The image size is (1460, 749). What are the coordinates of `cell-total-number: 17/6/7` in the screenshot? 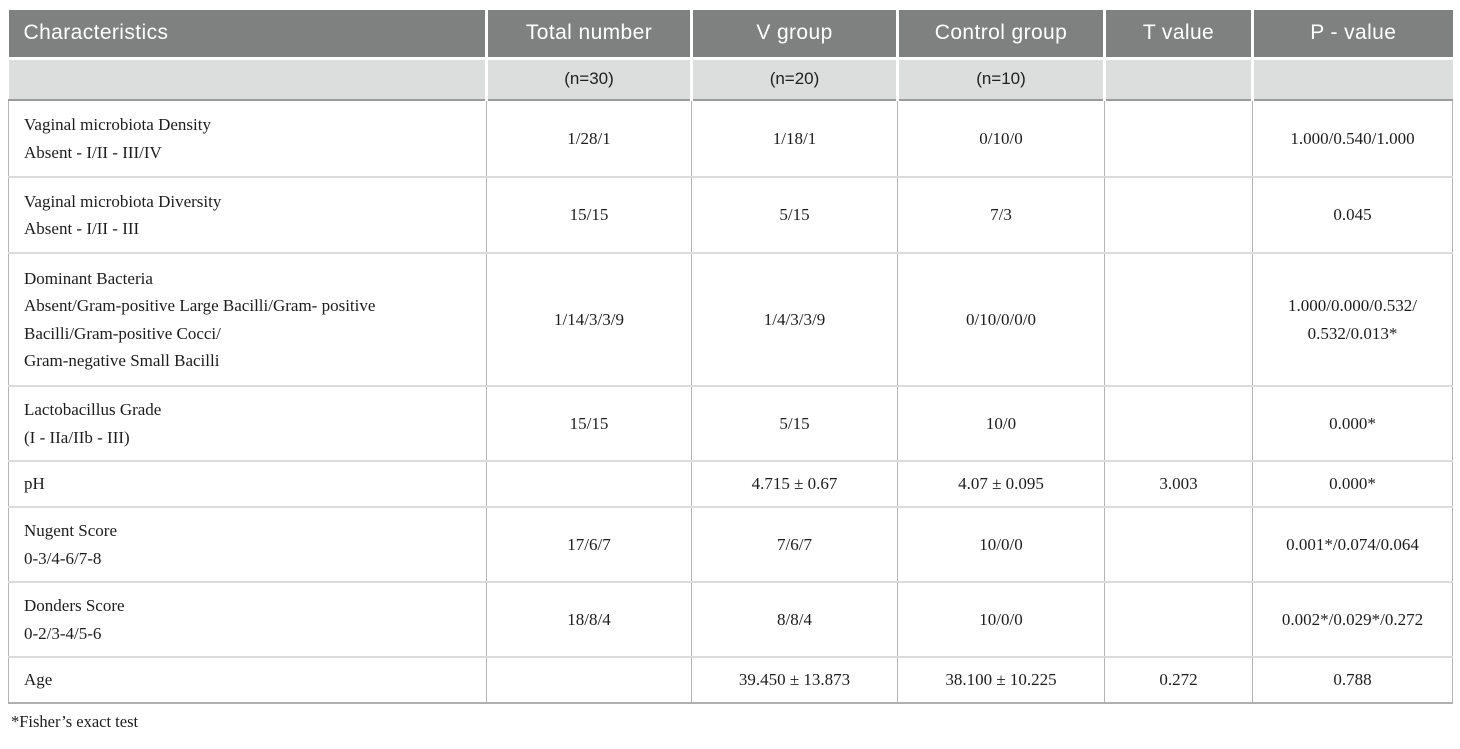 It's located at (589, 545).